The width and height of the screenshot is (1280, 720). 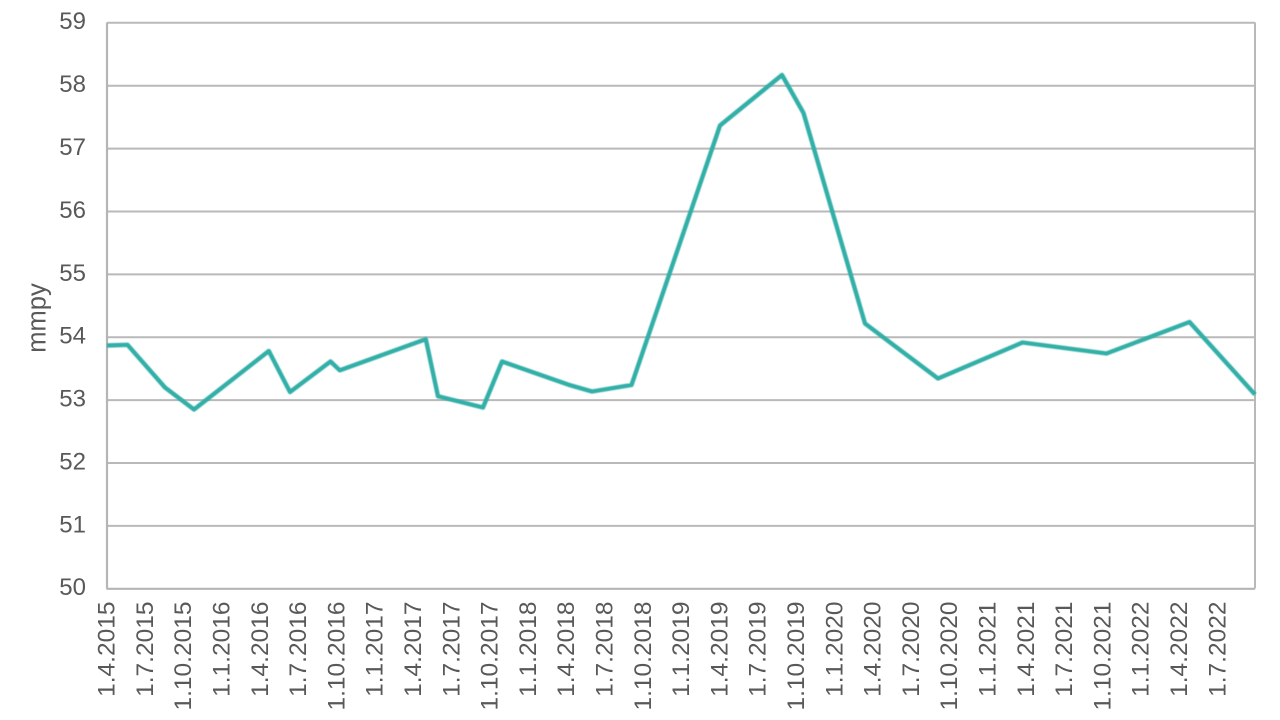 What do you see at coordinates (72, 21) in the screenshot?
I see `svg-text: 59` at bounding box center [72, 21].